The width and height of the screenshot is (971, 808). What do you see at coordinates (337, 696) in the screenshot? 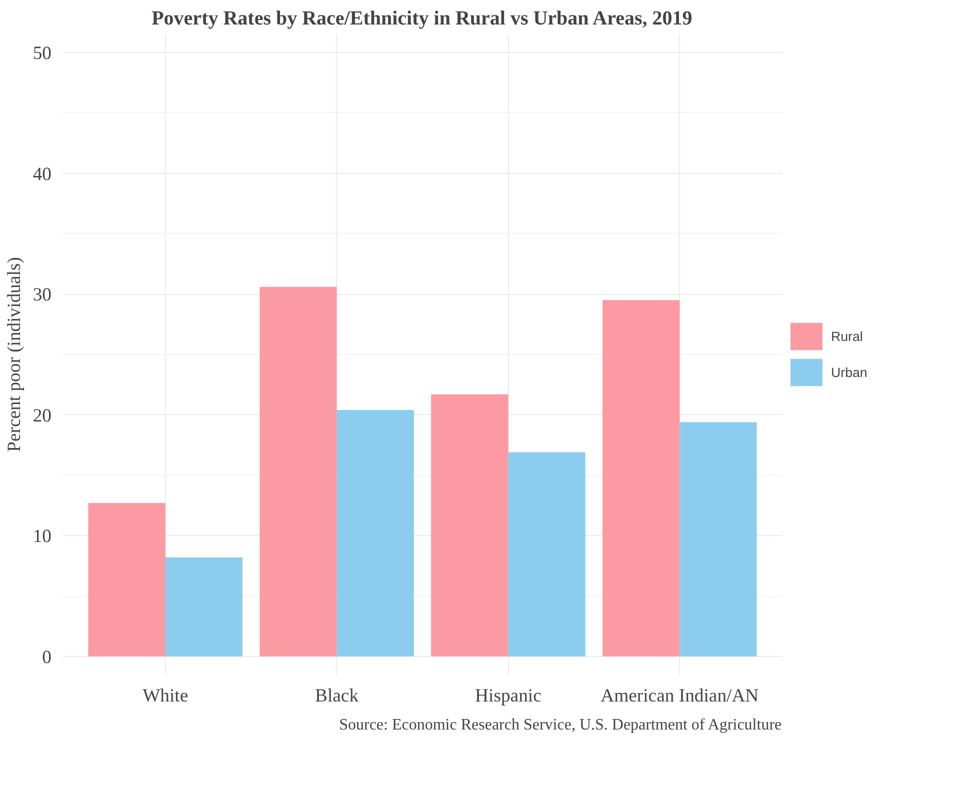
I see `x-tick-label: Black` at bounding box center [337, 696].